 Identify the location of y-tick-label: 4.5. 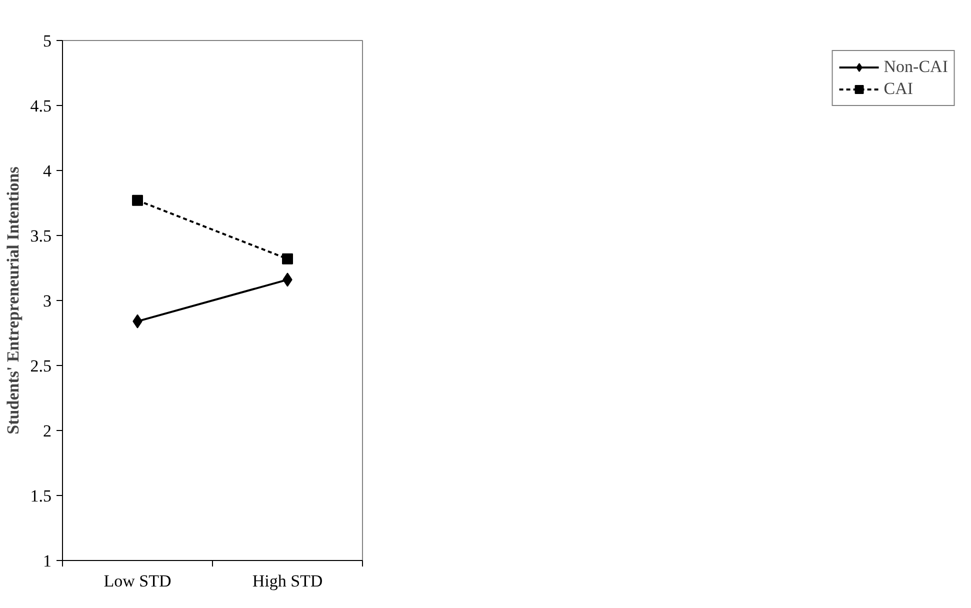
(41, 106).